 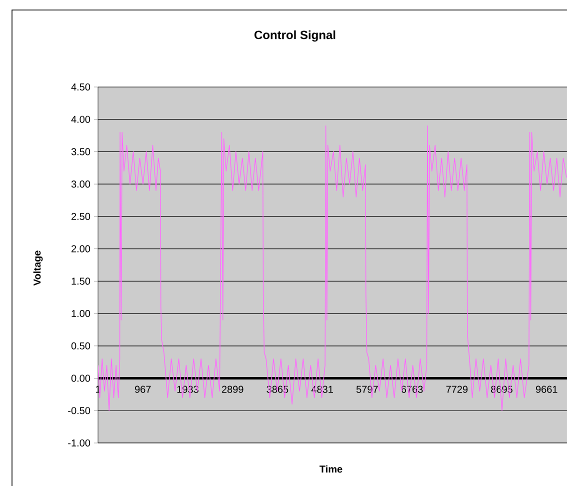 What do you see at coordinates (80, 184) in the screenshot?
I see `y-tick-label: 3.00` at bounding box center [80, 184].